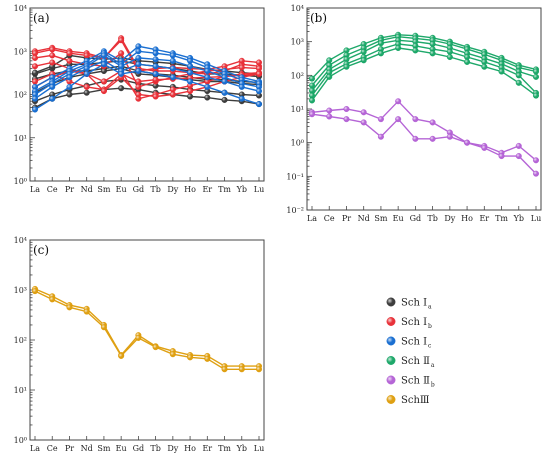 The height and width of the screenshot is (459, 550). Describe the element at coordinates (418, 382) in the screenshot. I see `legend-label: Sch Ⅱb` at that location.